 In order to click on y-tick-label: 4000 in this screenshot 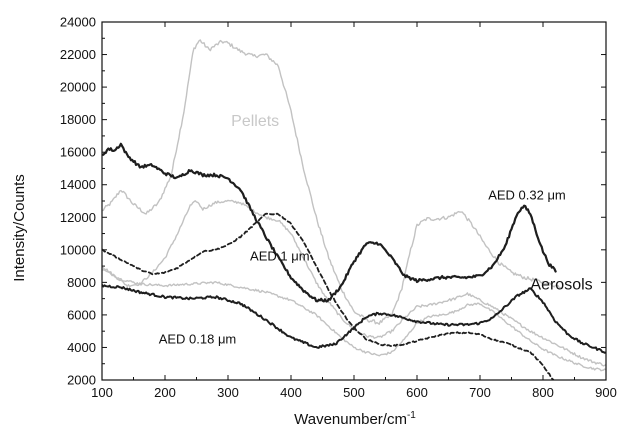, I will do `click(81, 347)`.